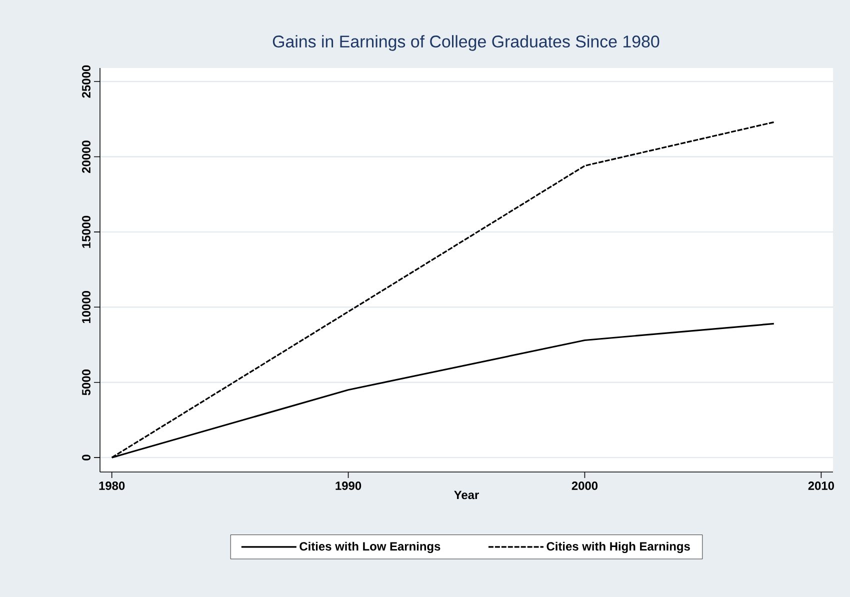 The width and height of the screenshot is (850, 597). Describe the element at coordinates (112, 486) in the screenshot. I see `x-tick-label: 1980` at that location.